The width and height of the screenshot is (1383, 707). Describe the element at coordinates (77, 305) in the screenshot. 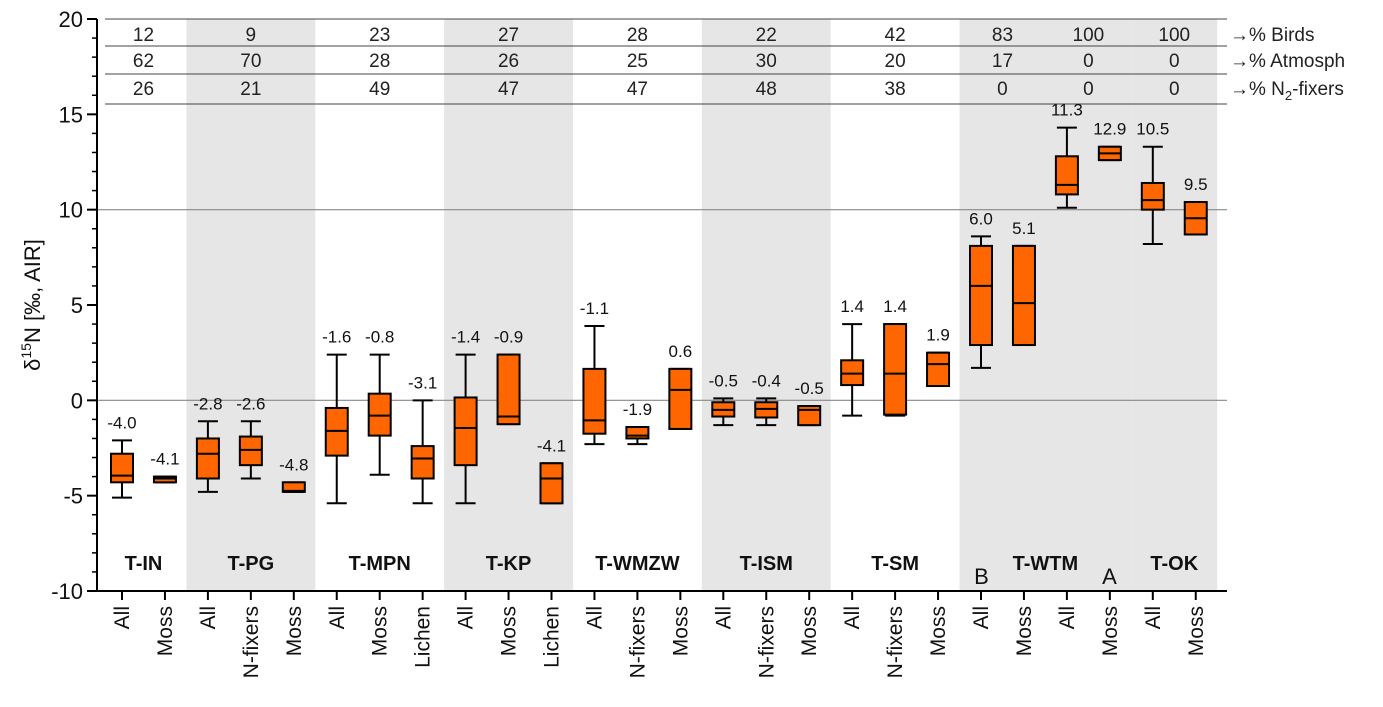

I see `y-tick-label: 5` at that location.